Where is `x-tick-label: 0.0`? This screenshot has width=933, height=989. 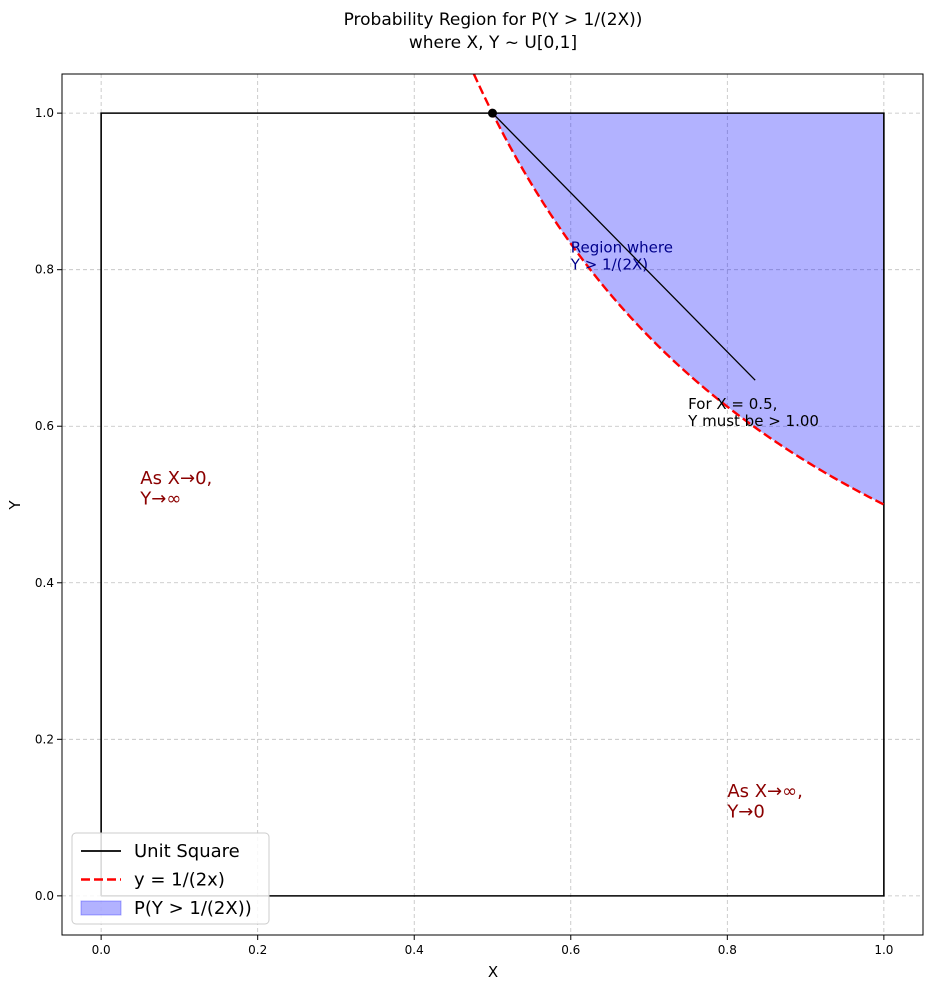
x-tick-label: 0.0 is located at coordinates (101, 950).